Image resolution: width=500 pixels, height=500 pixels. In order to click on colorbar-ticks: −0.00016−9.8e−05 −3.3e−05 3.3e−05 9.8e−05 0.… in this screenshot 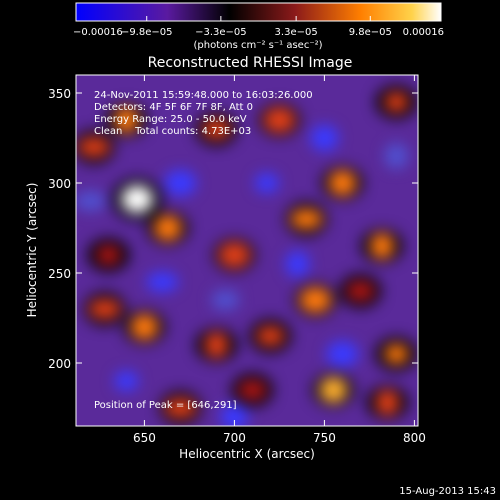, I will do `click(258, 27)`.